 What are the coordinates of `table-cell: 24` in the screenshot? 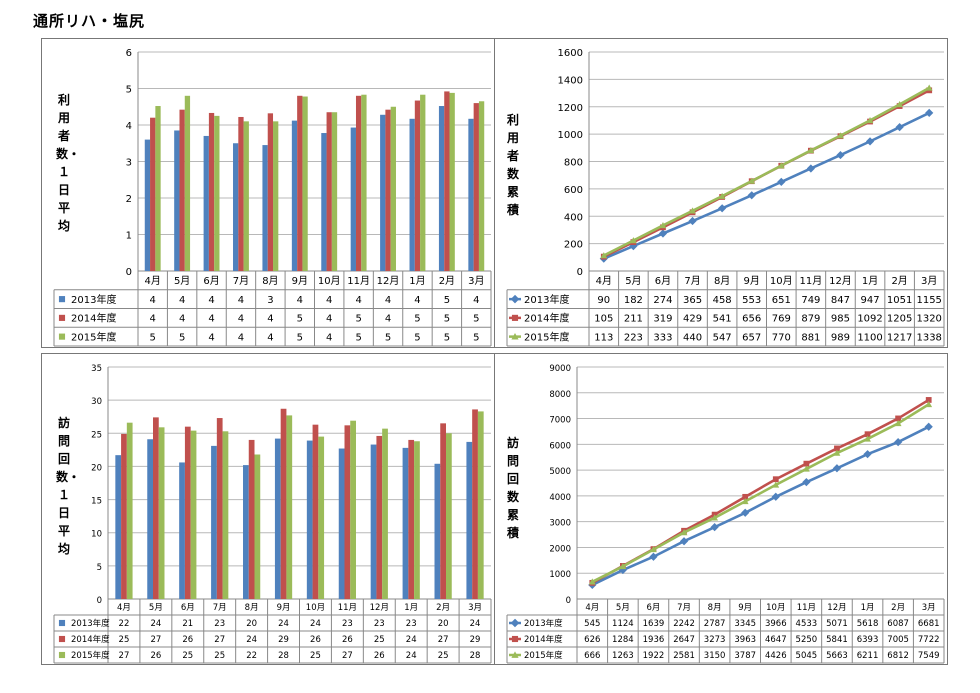 It's located at (315, 624).